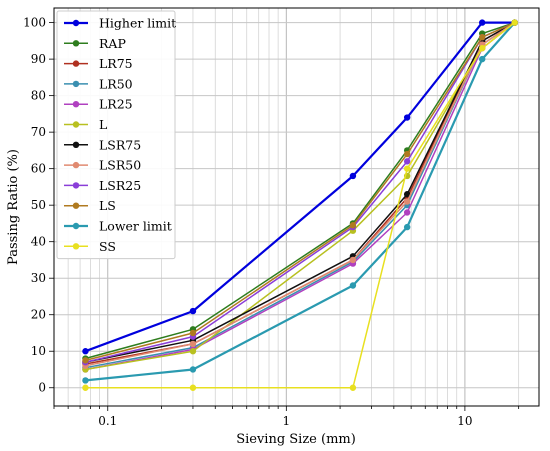 This screenshot has width=550, height=451. I want to click on legend-label: LSR50, so click(120, 165).